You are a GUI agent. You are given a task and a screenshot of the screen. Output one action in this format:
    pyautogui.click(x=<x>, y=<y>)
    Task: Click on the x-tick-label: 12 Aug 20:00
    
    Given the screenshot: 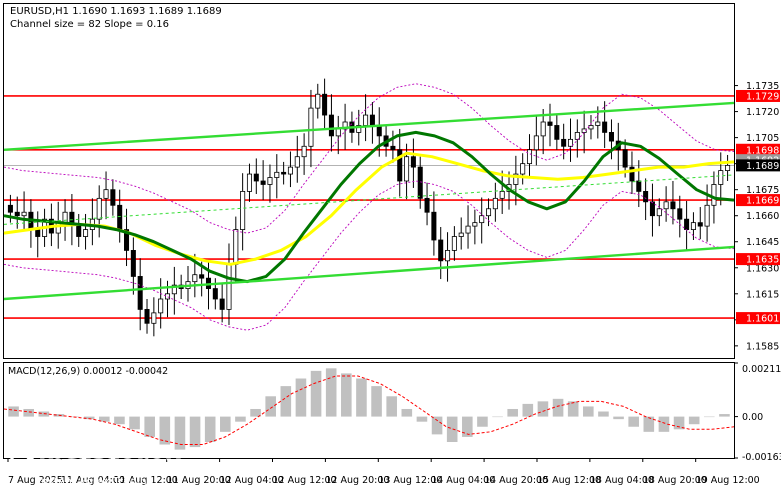 What is the action you would take?
    pyautogui.click(x=357, y=480)
    